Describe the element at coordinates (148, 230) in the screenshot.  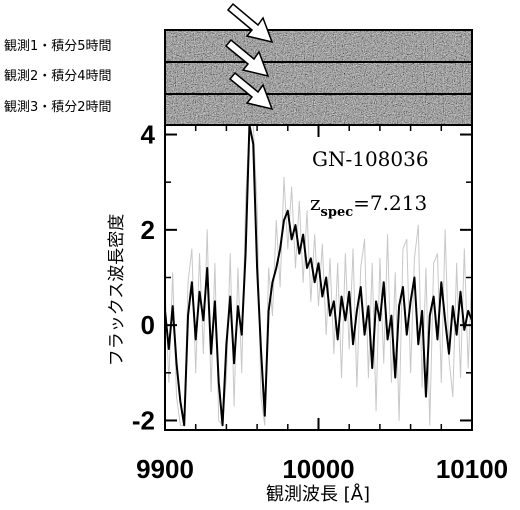
I see `y-tick-label: 2` at that location.